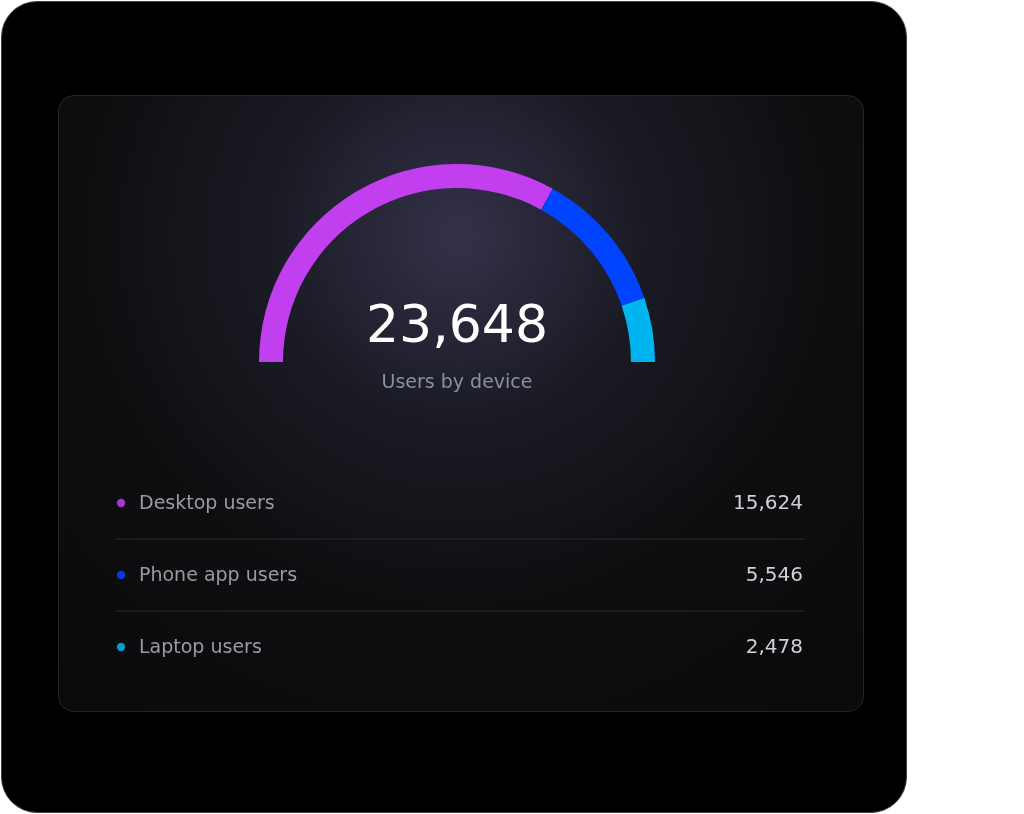 The image size is (1024, 814). I want to click on text: Users by device, so click(457, 381).